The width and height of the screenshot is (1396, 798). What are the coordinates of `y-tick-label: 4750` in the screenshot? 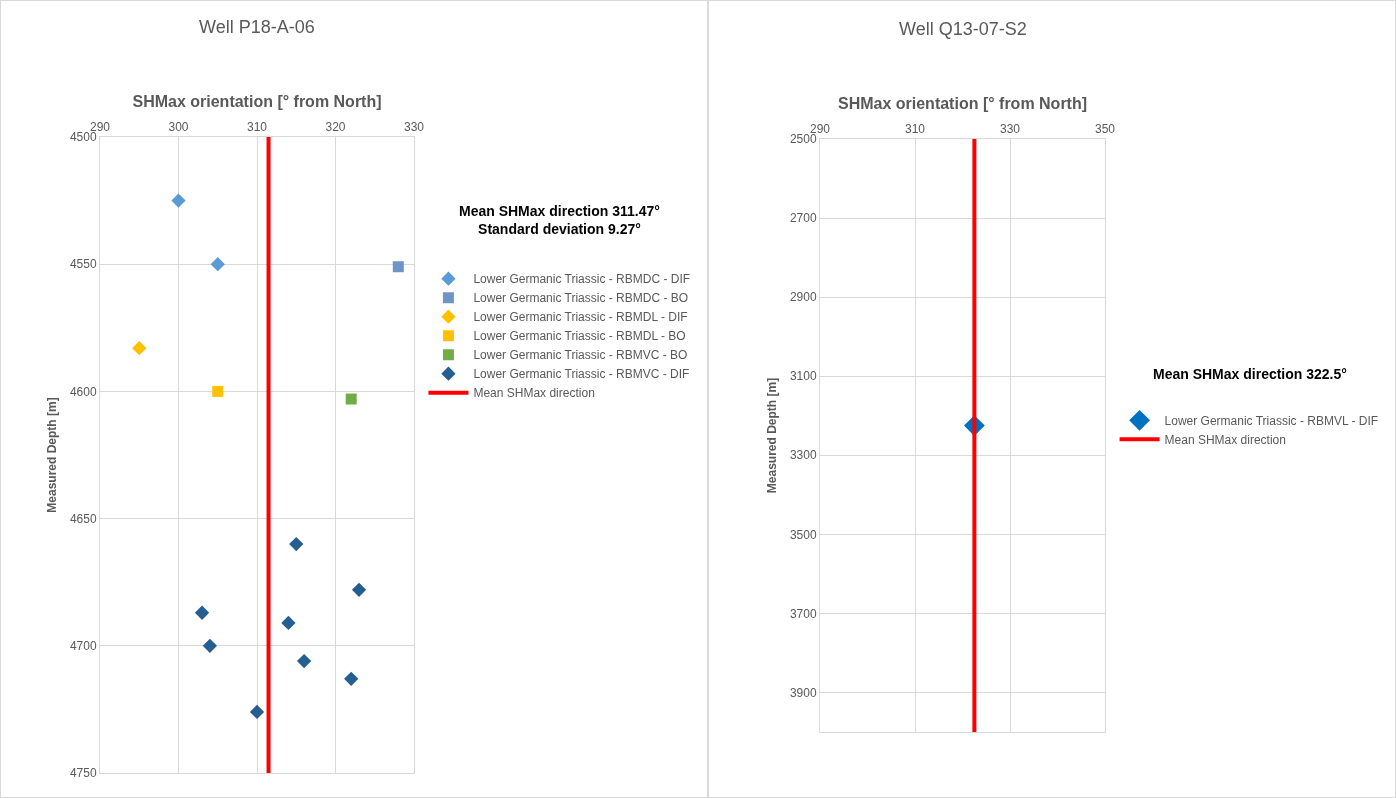 It's located at (83, 773).